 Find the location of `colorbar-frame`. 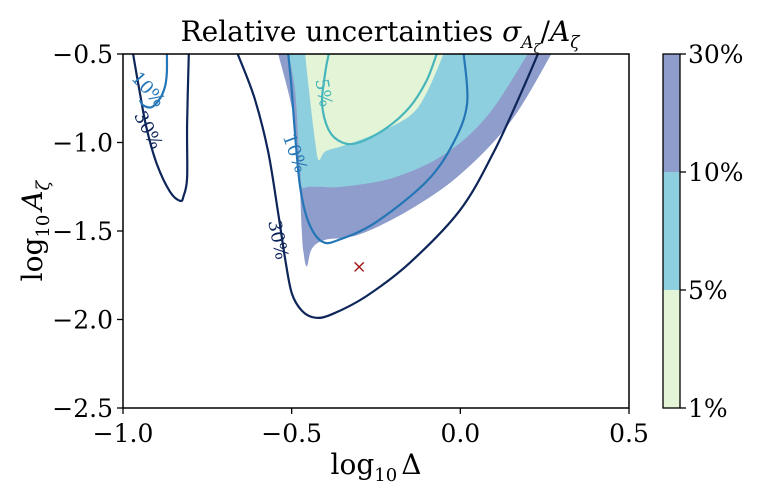

colorbar-frame is located at coordinates (671, 231).